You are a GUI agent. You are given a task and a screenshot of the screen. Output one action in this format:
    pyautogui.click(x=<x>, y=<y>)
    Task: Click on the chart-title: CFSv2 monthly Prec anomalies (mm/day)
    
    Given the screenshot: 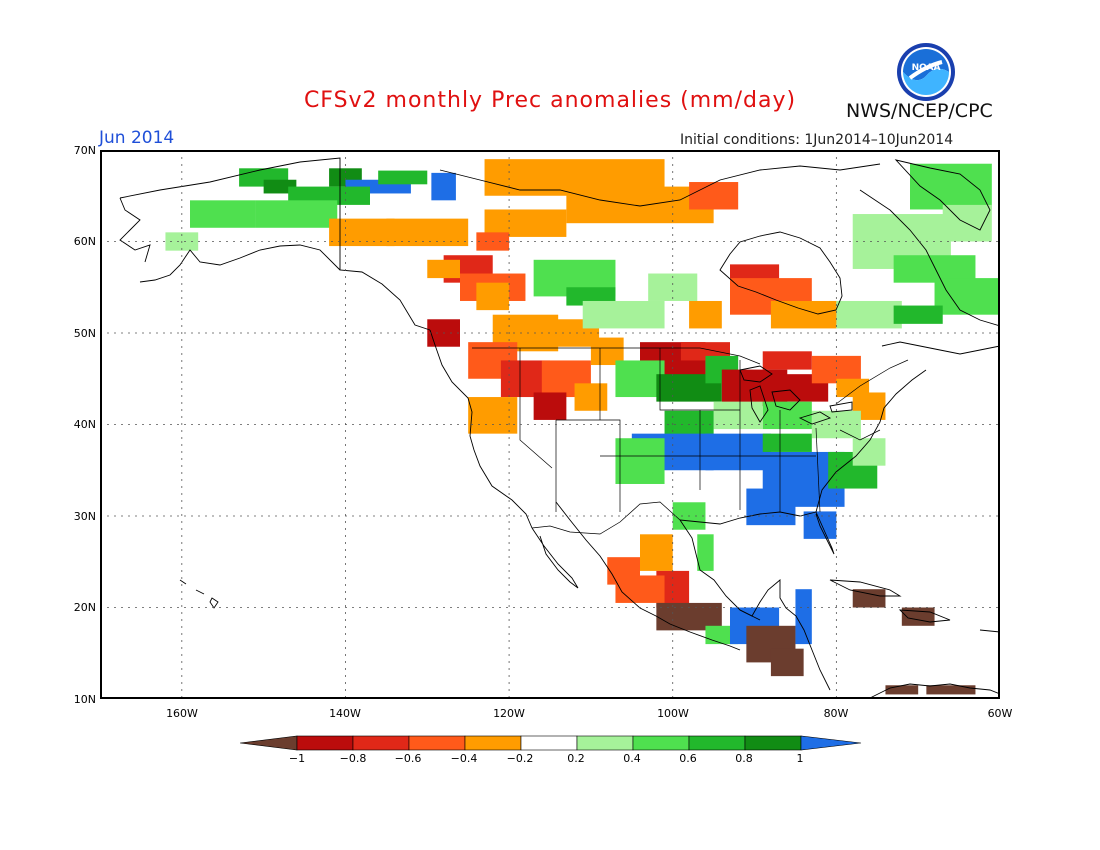 What is the action you would take?
    pyautogui.click(x=550, y=100)
    